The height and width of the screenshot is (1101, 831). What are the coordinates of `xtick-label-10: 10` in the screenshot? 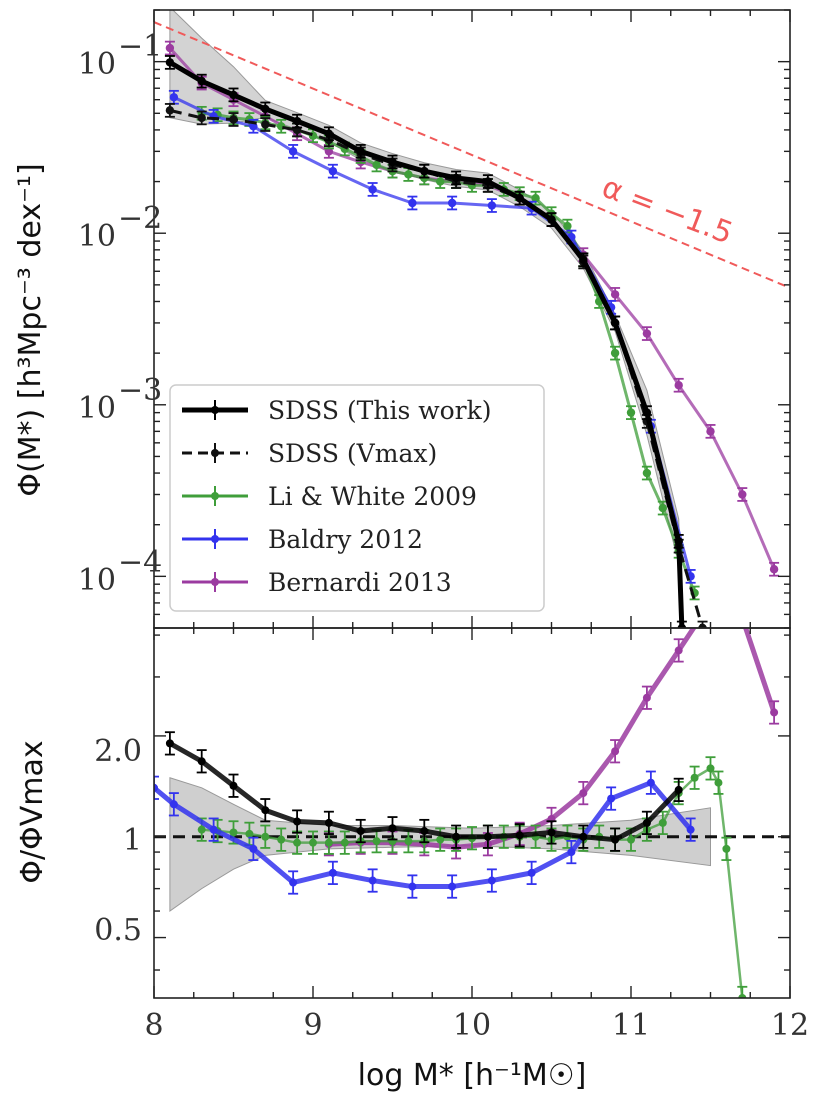 It's located at (472, 1025).